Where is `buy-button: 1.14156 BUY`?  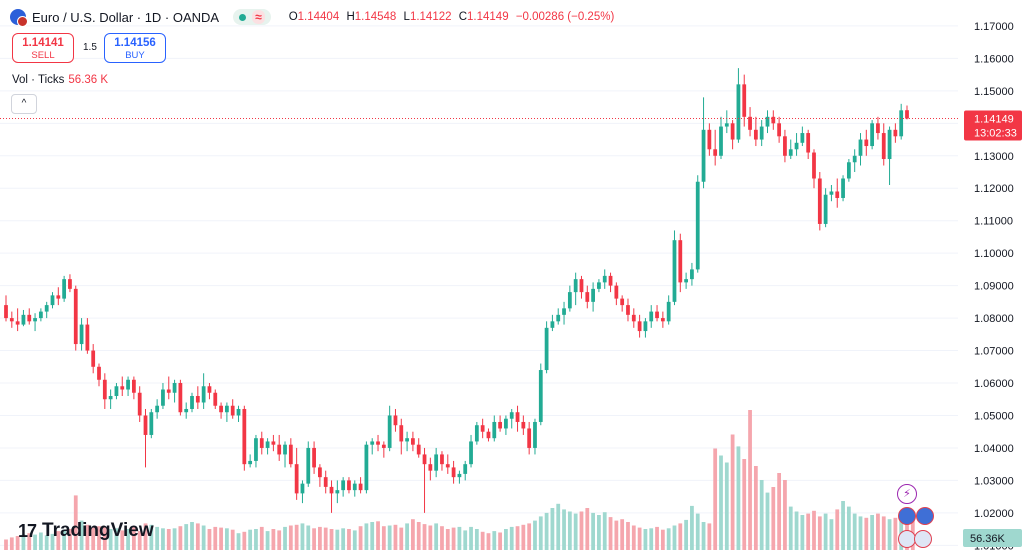 buy-button: 1.14156 BUY is located at coordinates (135, 48).